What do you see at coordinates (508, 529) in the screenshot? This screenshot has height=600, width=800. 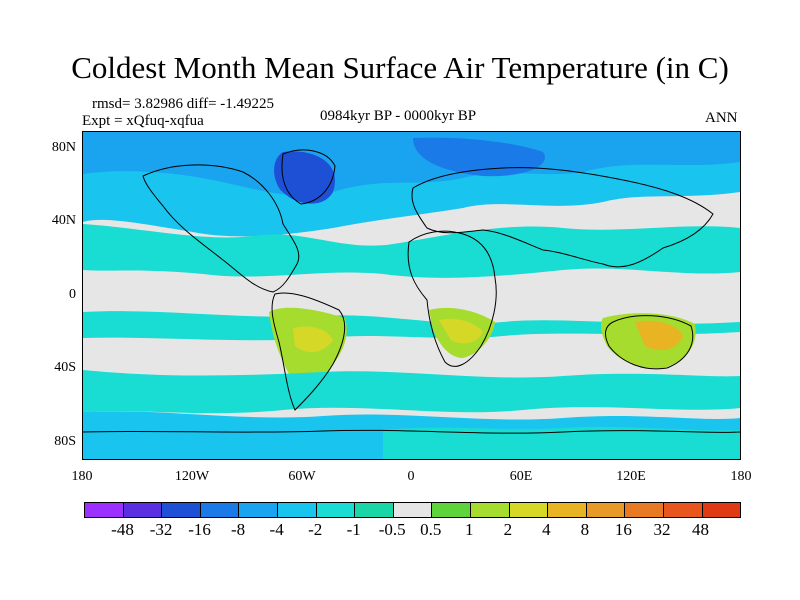 I see `color-bar-label: 2` at bounding box center [508, 529].